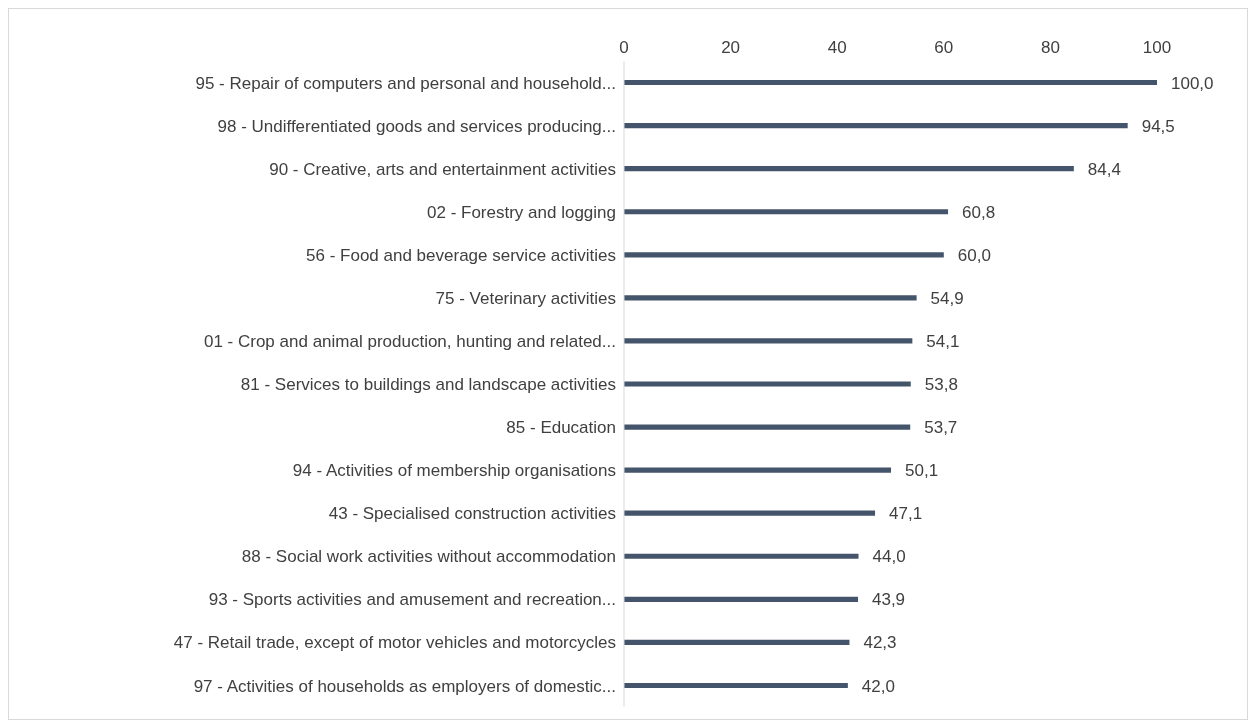  What do you see at coordinates (947, 298) in the screenshot?
I see `data-label: 54,9` at bounding box center [947, 298].